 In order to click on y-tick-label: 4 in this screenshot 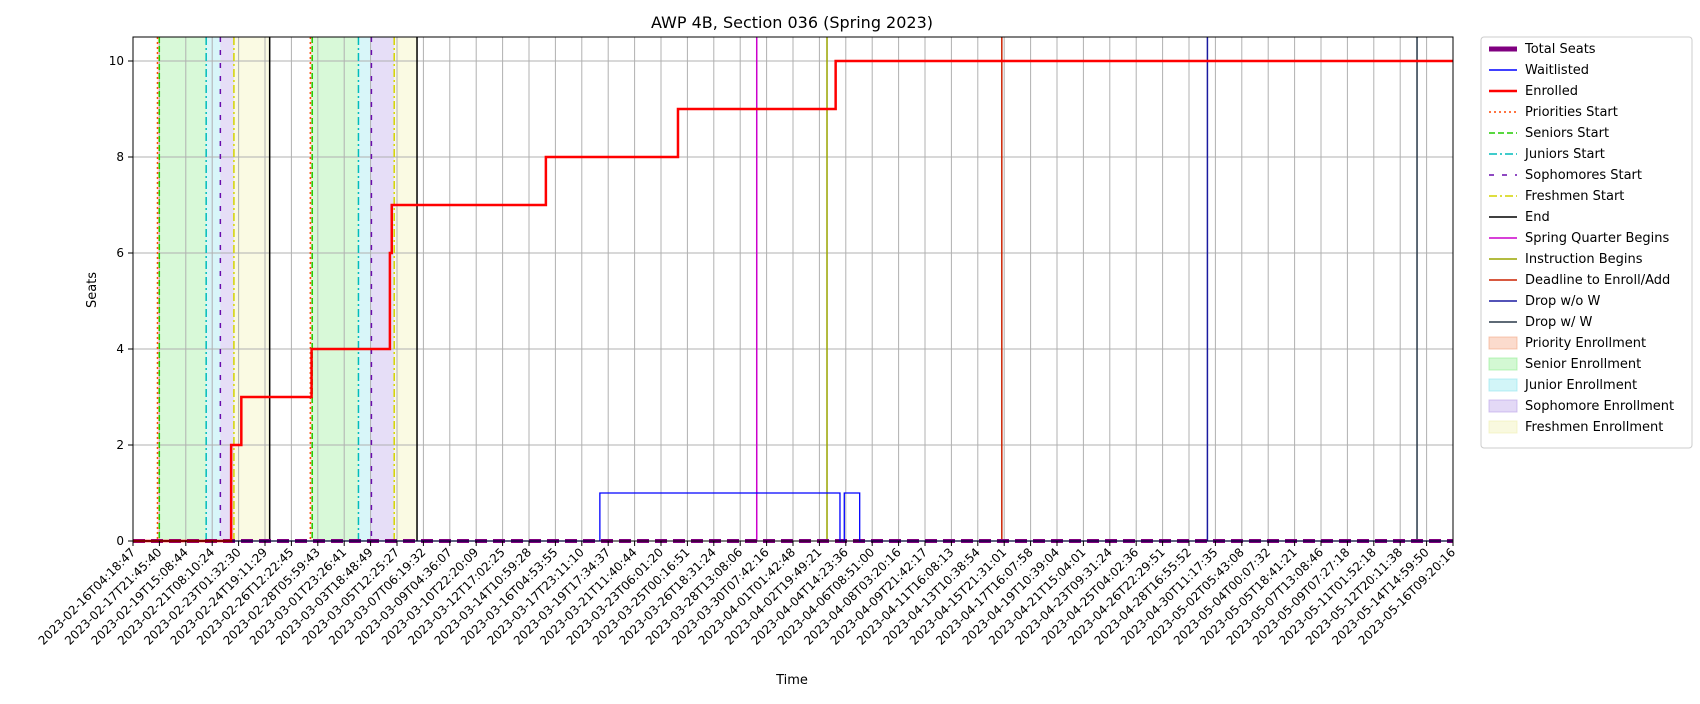, I will do `click(120, 349)`.